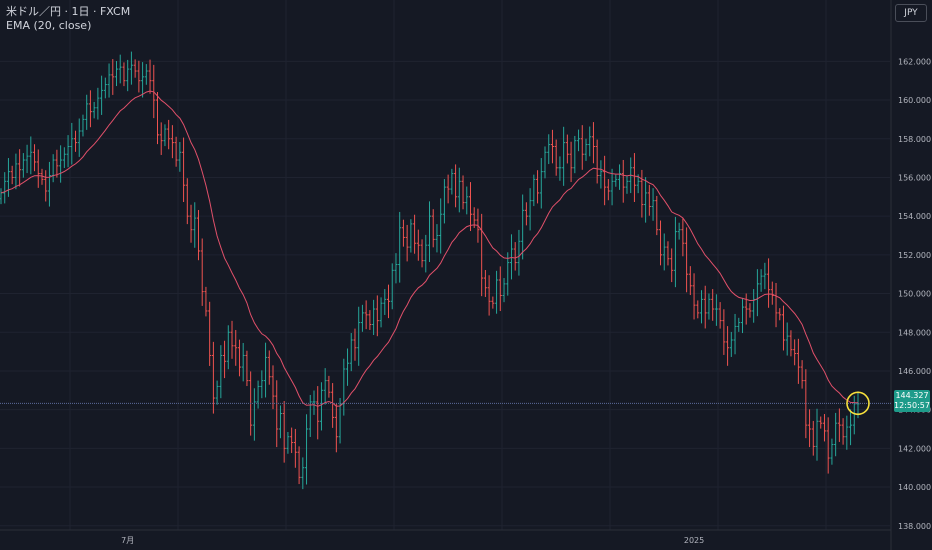 The image size is (932, 550). What do you see at coordinates (914, 139) in the screenshot?
I see `y-tick-label: 158.000` at bounding box center [914, 139].